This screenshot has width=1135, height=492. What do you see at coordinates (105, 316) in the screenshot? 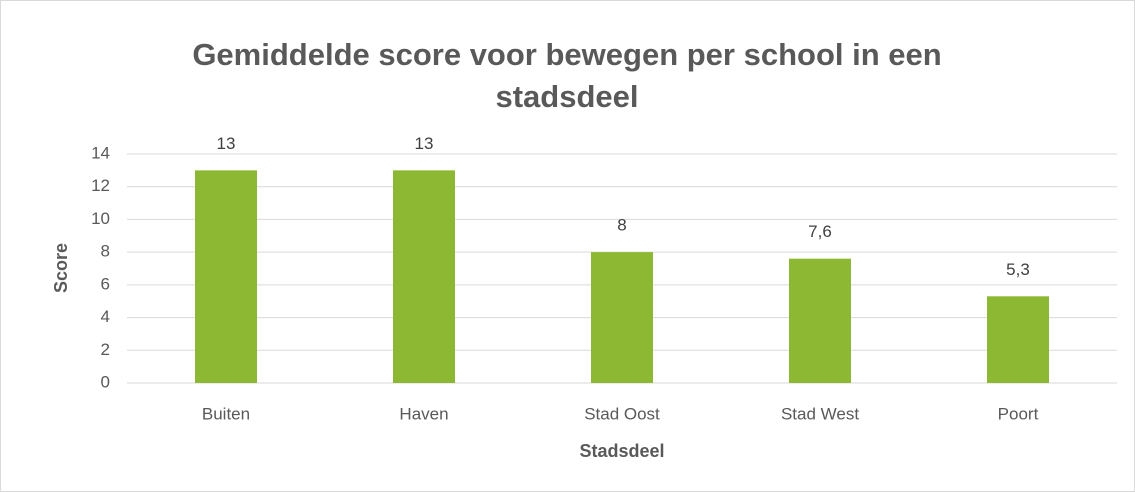
I see `y-tick-label: 4` at bounding box center [105, 316].